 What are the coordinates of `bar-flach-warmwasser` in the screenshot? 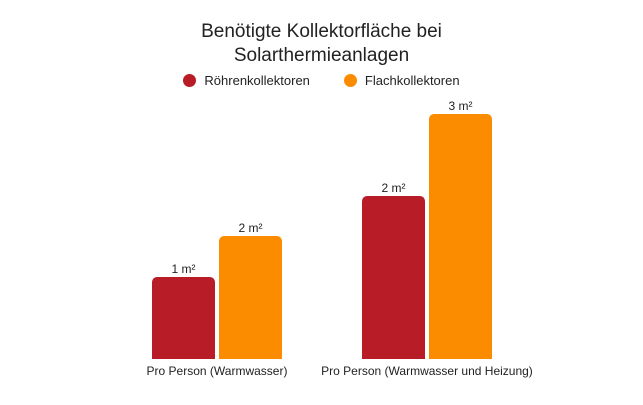 It's located at (250, 297).